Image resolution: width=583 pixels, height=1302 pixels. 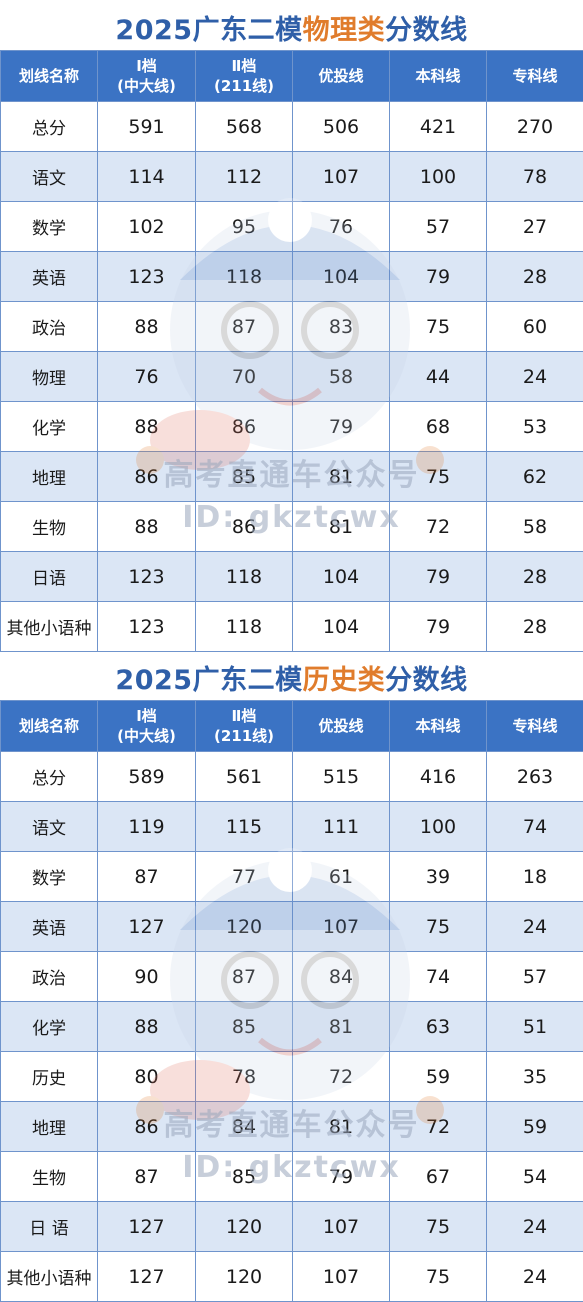 I want to click on score-cell: 60, so click(x=535, y=327).